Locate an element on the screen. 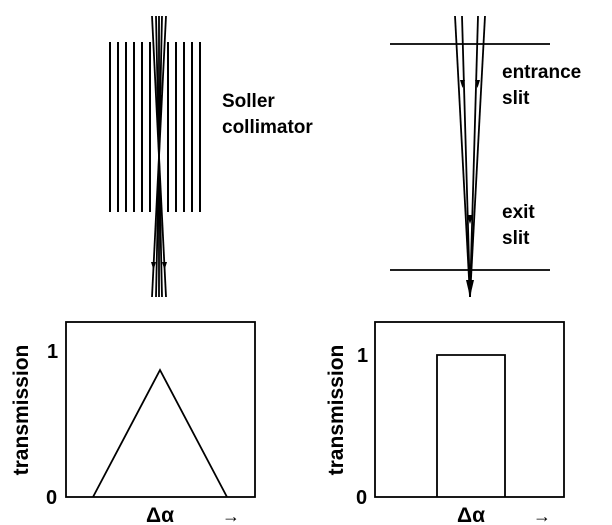 The width and height of the screenshot is (612, 525). plot-left-xlabel: Δα is located at coordinates (160, 514).